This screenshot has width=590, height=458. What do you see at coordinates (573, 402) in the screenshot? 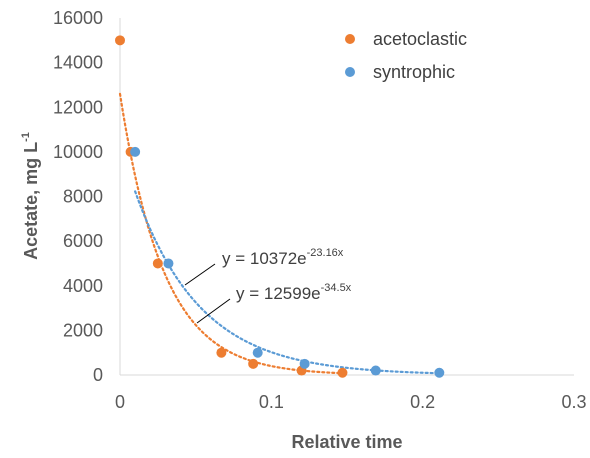
I see `x-tick-label: 0.3` at bounding box center [573, 402].